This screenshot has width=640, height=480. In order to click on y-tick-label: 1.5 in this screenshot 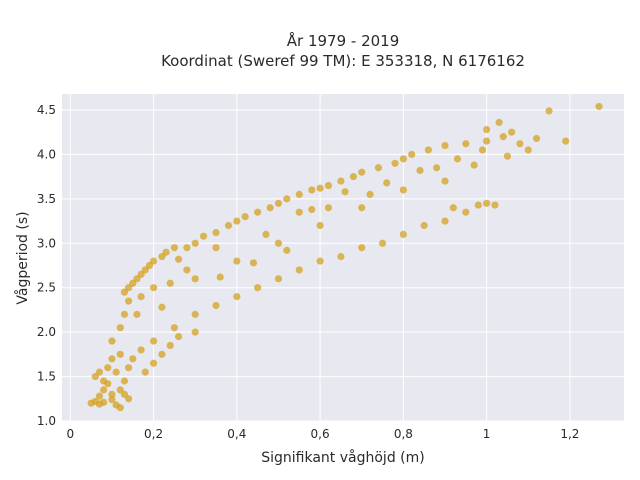, I will do `click(46, 377)`.